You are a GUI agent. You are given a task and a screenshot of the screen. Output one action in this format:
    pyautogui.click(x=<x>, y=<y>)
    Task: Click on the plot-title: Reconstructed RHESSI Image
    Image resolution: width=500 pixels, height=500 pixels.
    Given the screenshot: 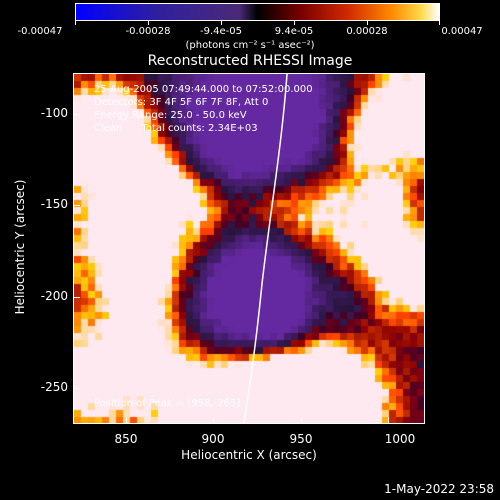 What is the action you would take?
    pyautogui.click(x=250, y=61)
    